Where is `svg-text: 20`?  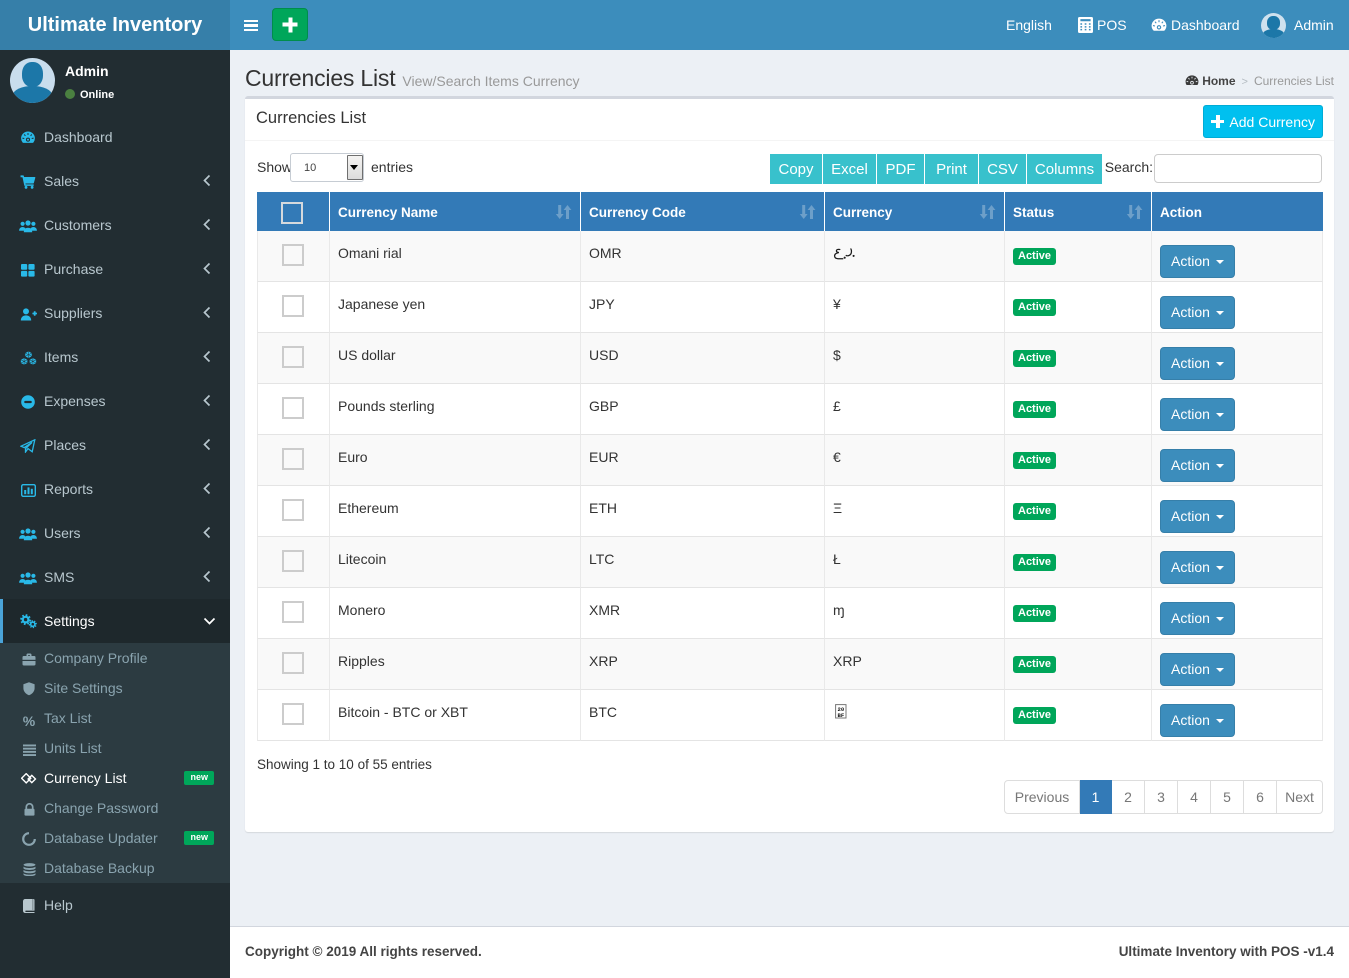
svg-text: 20 is located at coordinates (841, 709).